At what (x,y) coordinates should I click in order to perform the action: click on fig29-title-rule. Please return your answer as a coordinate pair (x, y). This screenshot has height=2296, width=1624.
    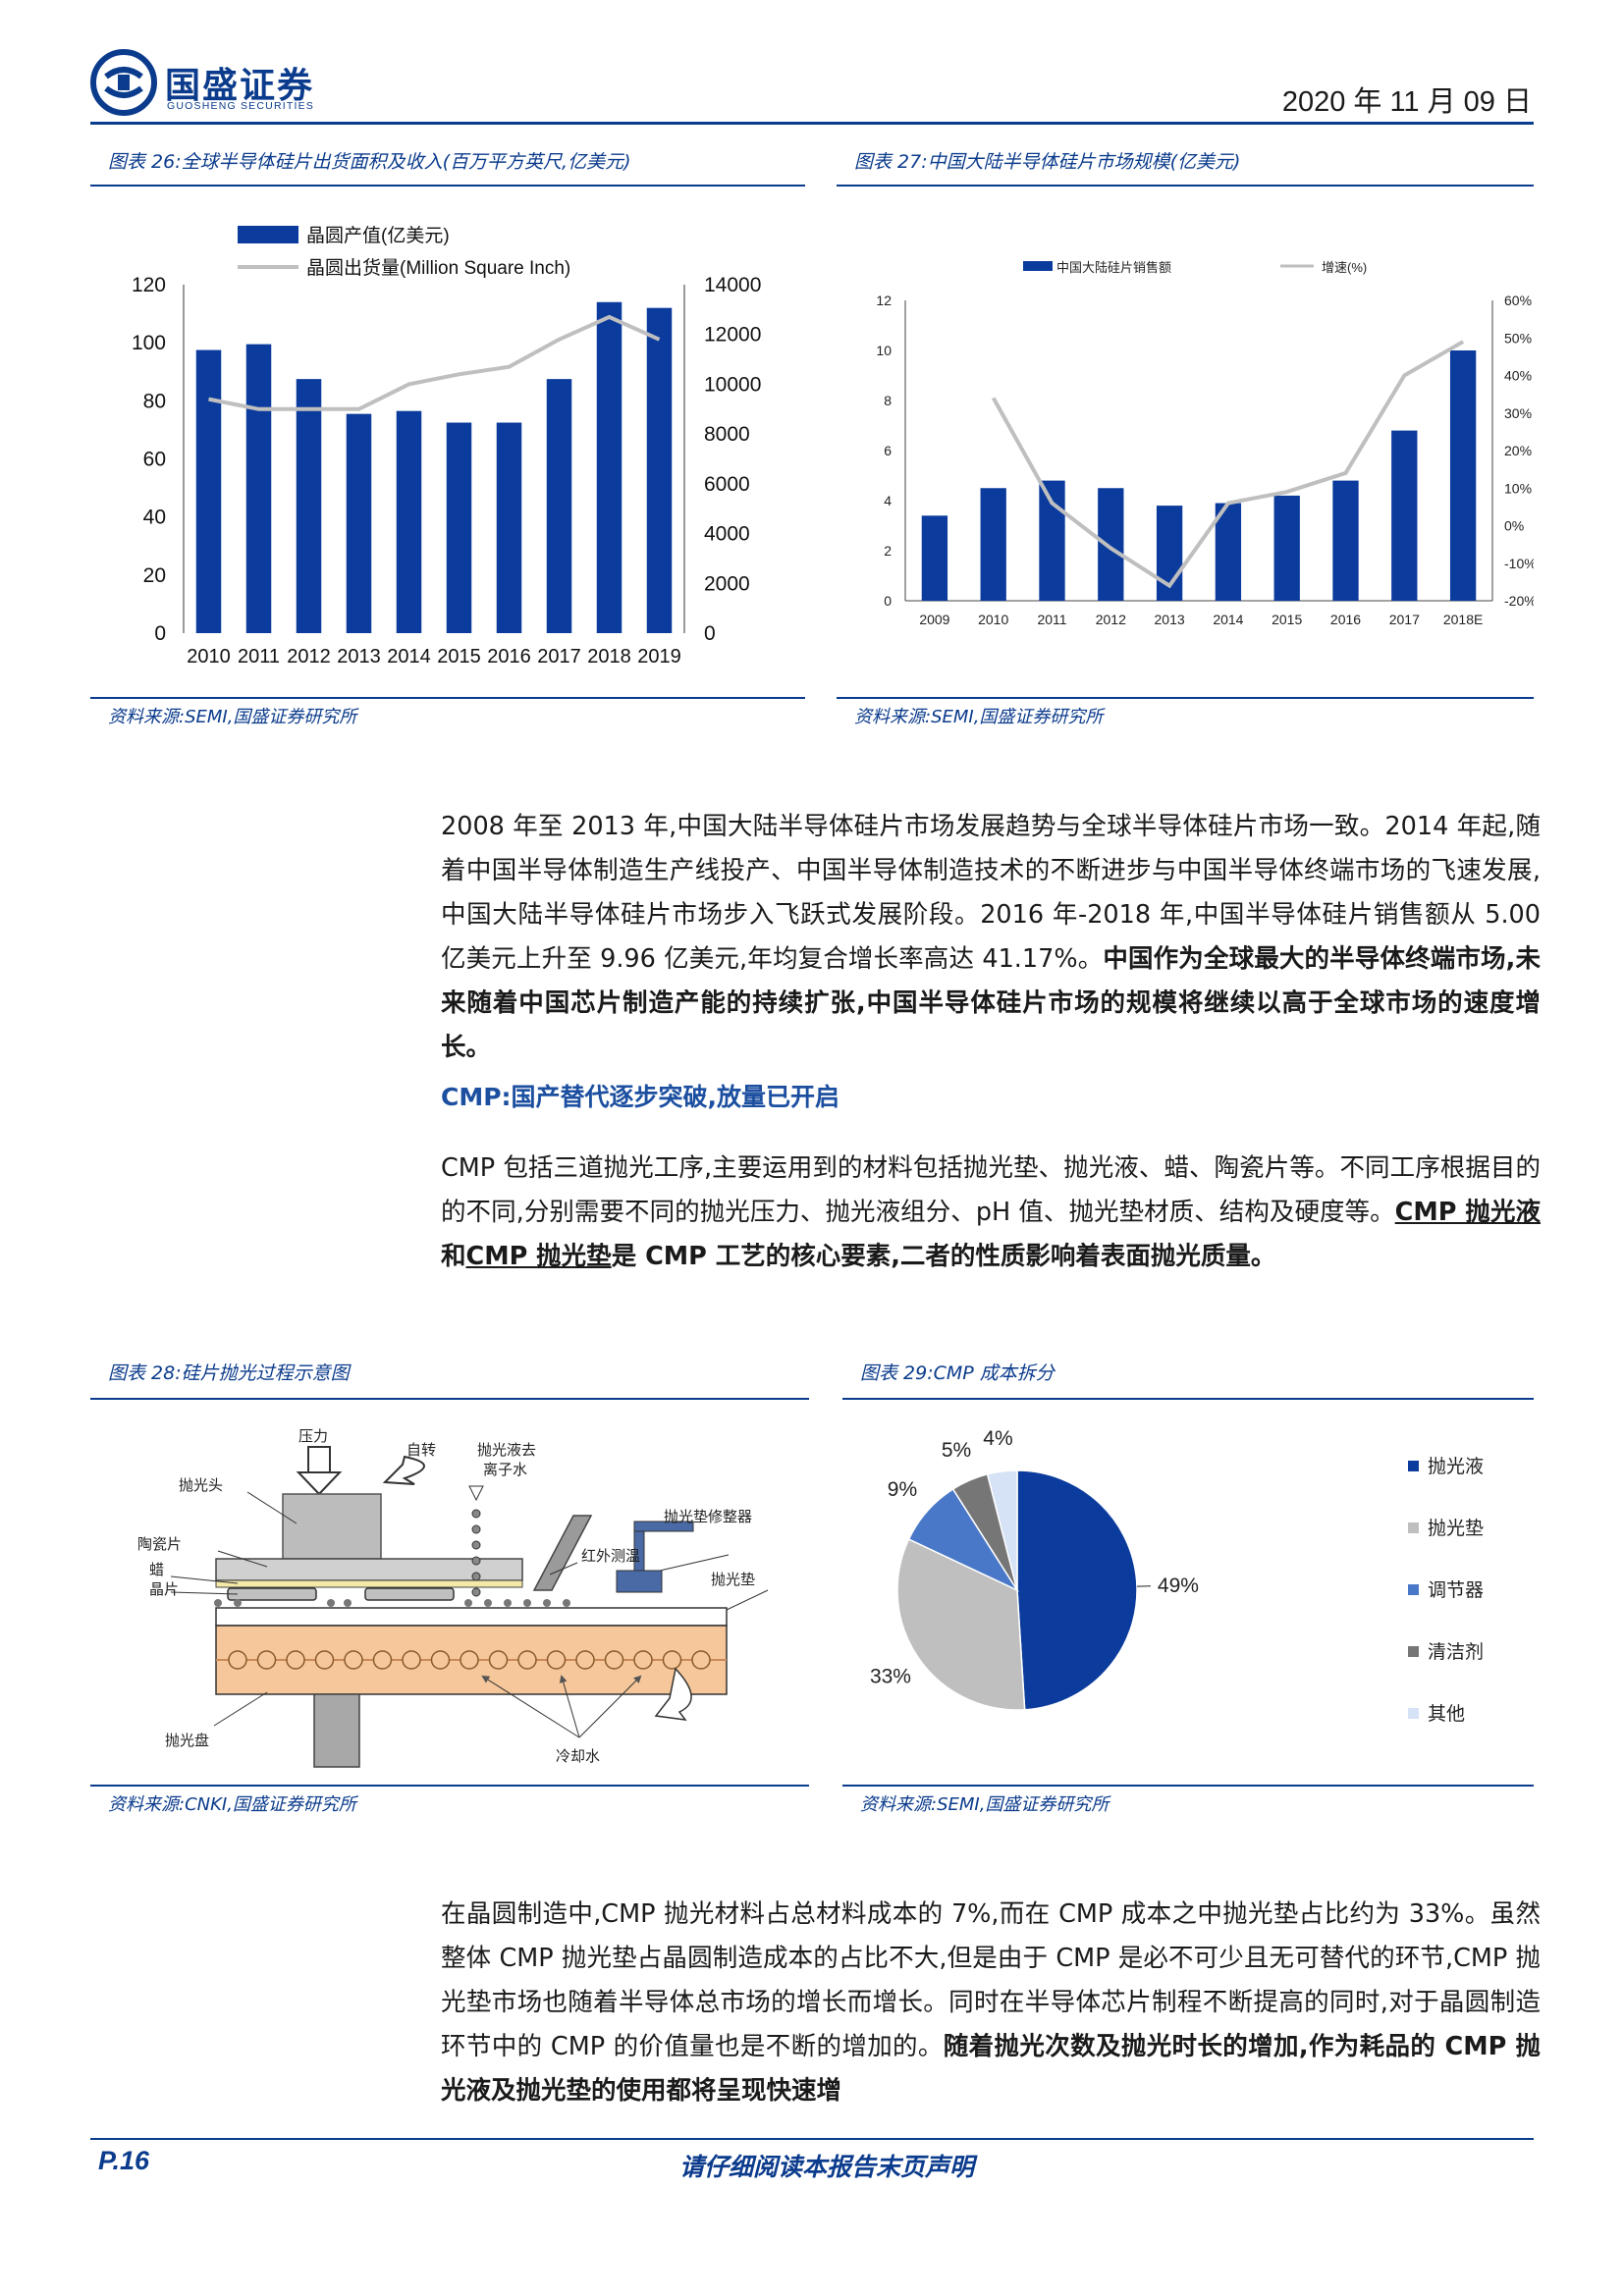
    Looking at the image, I should click on (1188, 1399).